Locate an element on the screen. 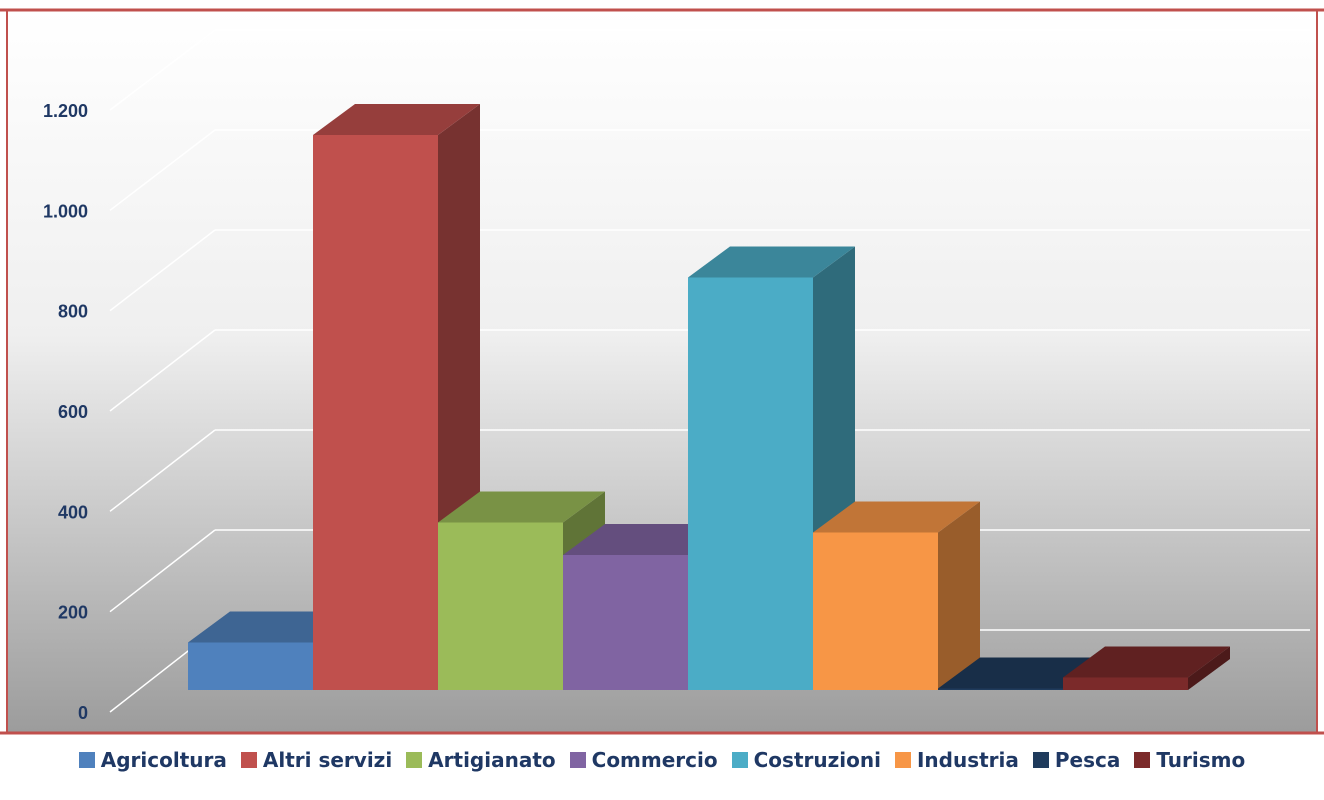 The height and width of the screenshot is (800, 1324). legend-label: Costruzioni is located at coordinates (817, 760).